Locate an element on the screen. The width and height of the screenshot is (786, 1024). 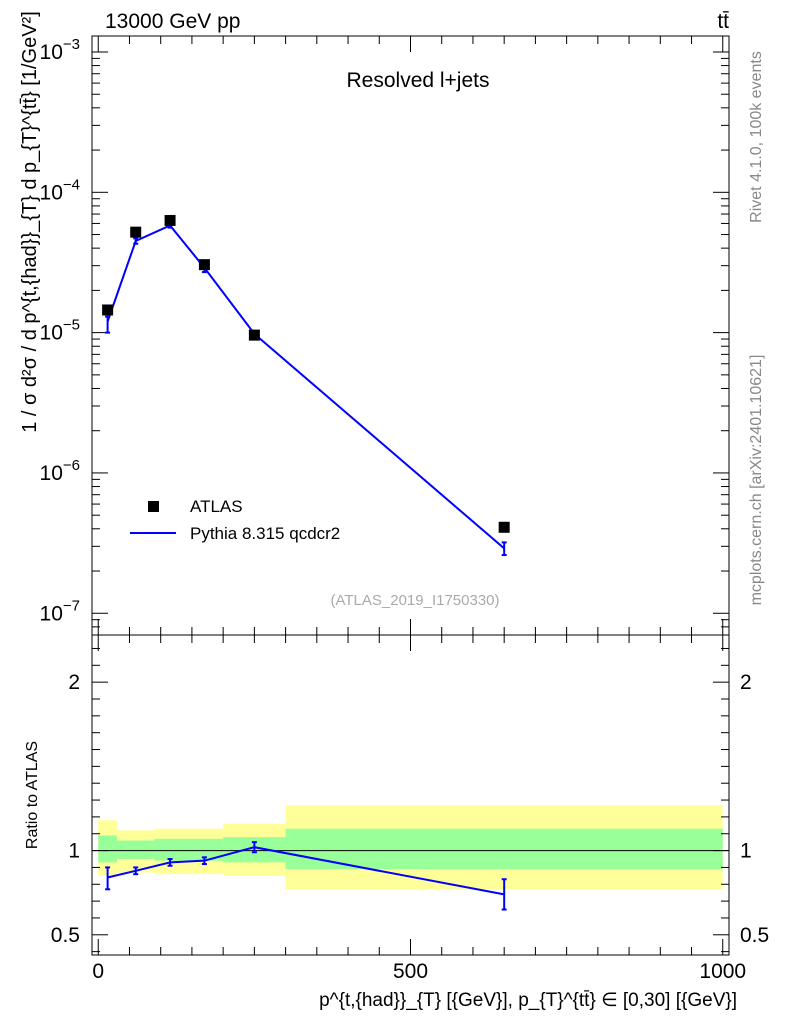
ratio-y-tick-label-right: 2 is located at coordinates (746, 682).